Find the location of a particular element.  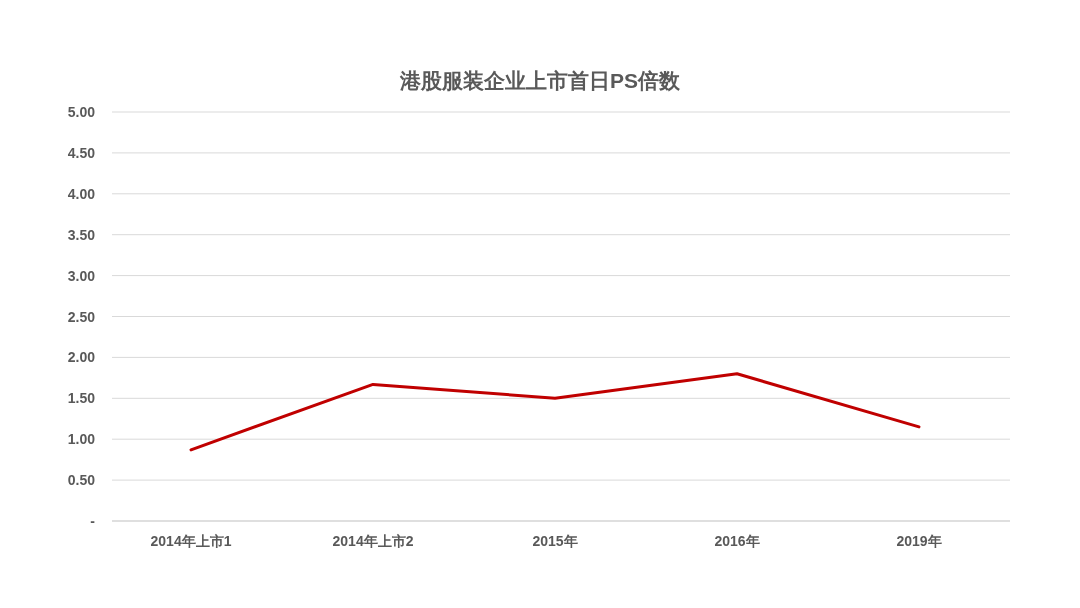

y-tick-label: 2.00 is located at coordinates (81, 357).